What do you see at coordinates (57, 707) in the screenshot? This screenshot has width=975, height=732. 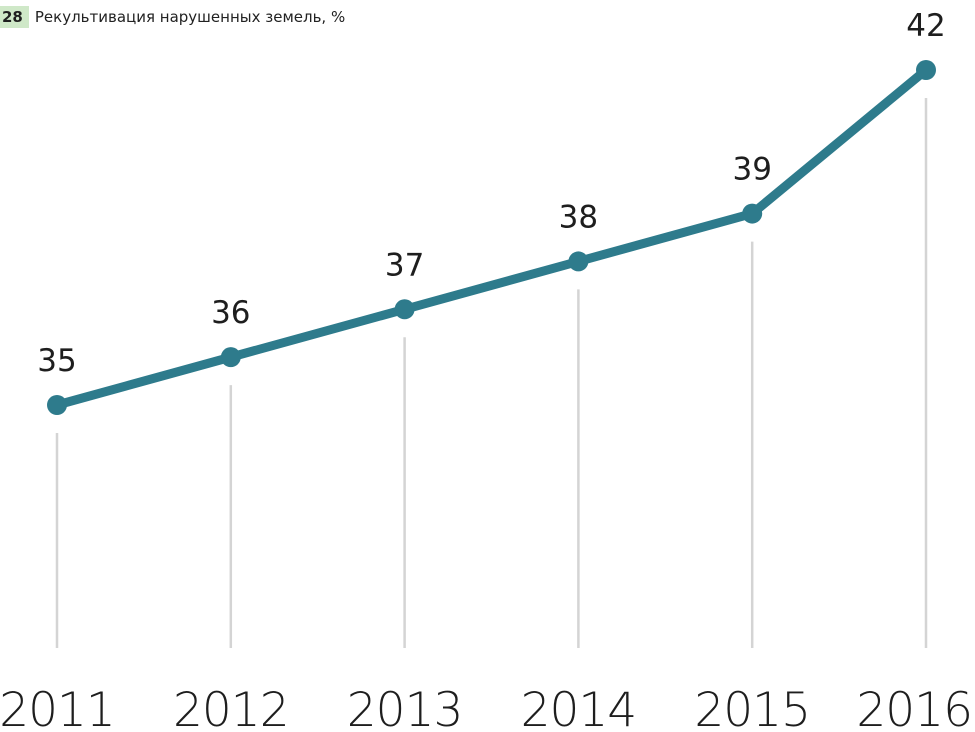 I see `x-tick-label-2011: 2011` at bounding box center [57, 707].